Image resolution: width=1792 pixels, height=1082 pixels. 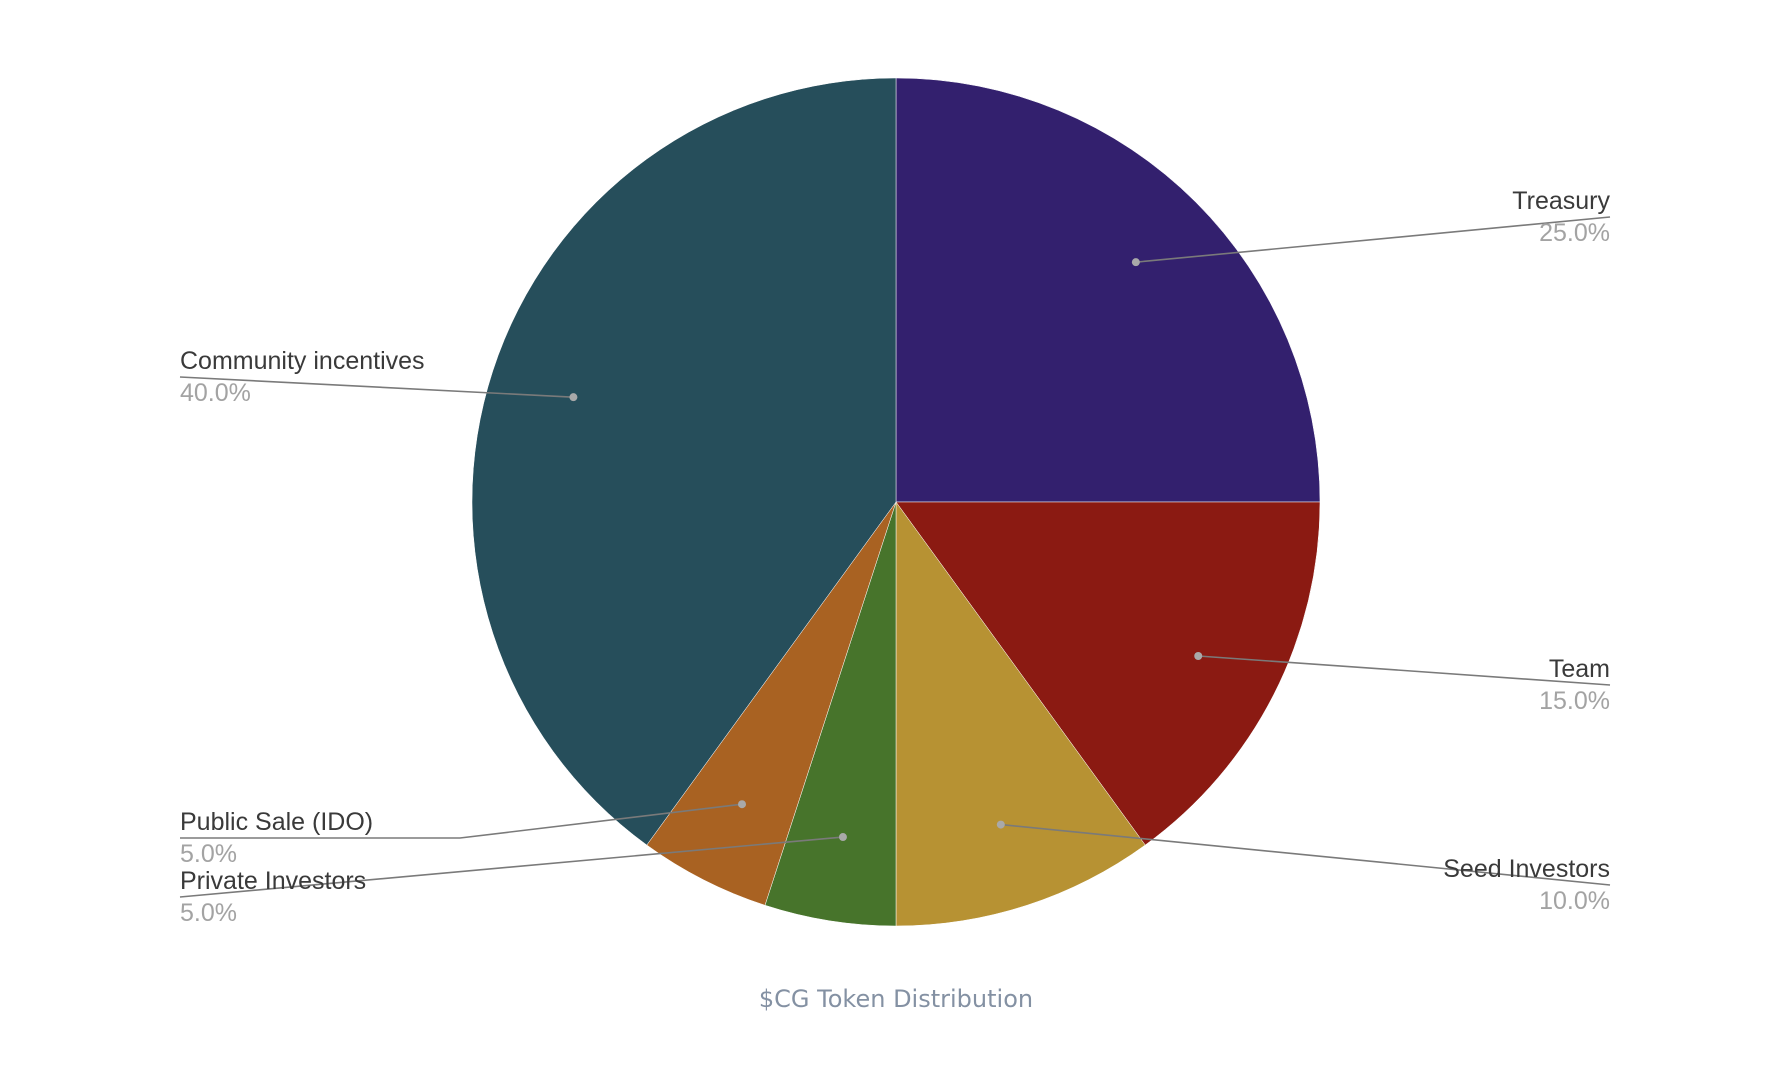 What do you see at coordinates (276, 822) in the screenshot?
I see `slice-label-public-sale-ido: Public Sale (IDO)` at bounding box center [276, 822].